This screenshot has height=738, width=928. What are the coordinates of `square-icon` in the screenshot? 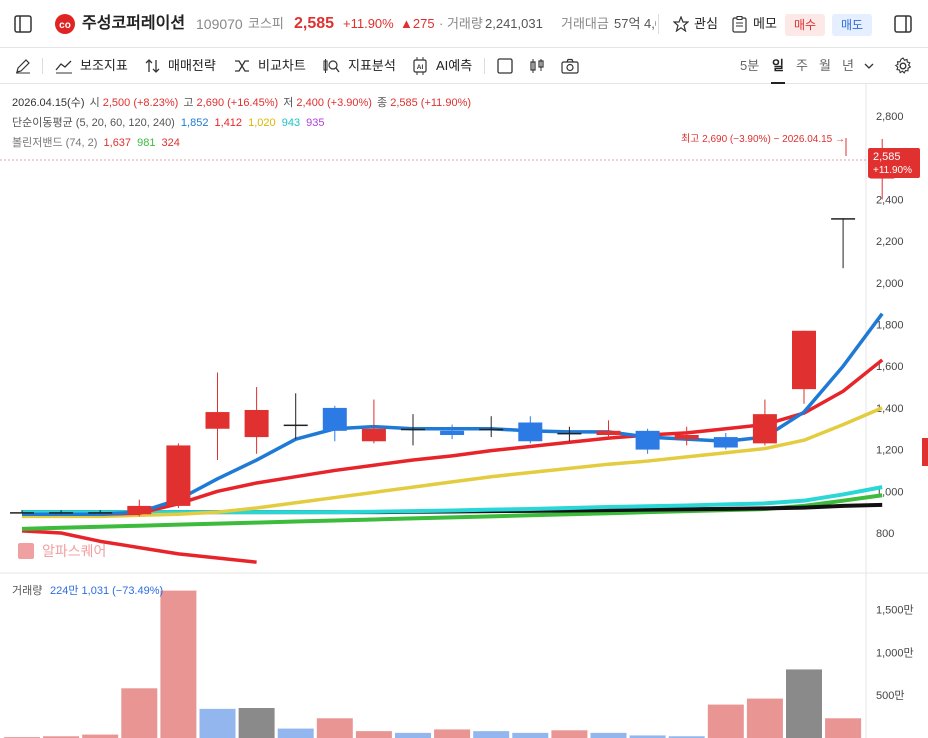 It's located at (505, 66).